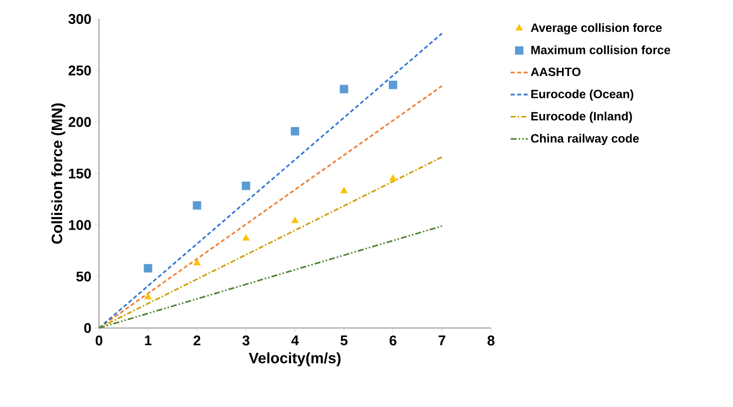  I want to click on legend-label: AASHTO, so click(555, 72).